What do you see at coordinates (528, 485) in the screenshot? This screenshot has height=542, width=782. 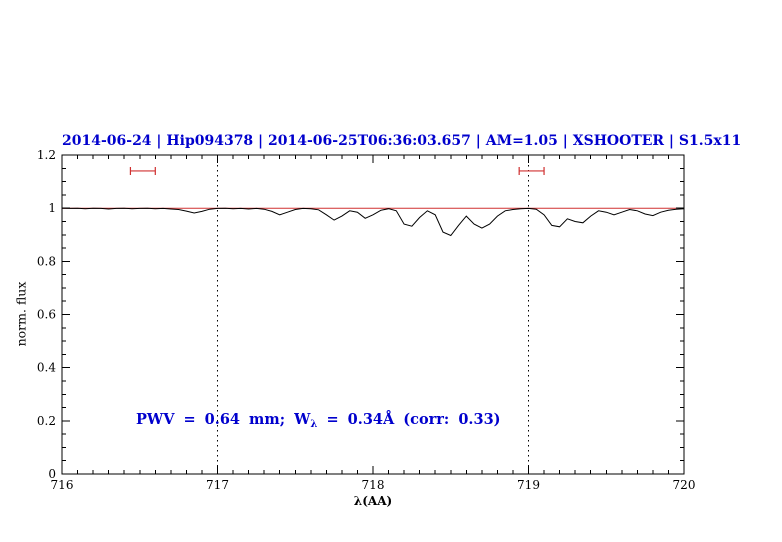 I see `x-tick-label: 719` at bounding box center [528, 485].